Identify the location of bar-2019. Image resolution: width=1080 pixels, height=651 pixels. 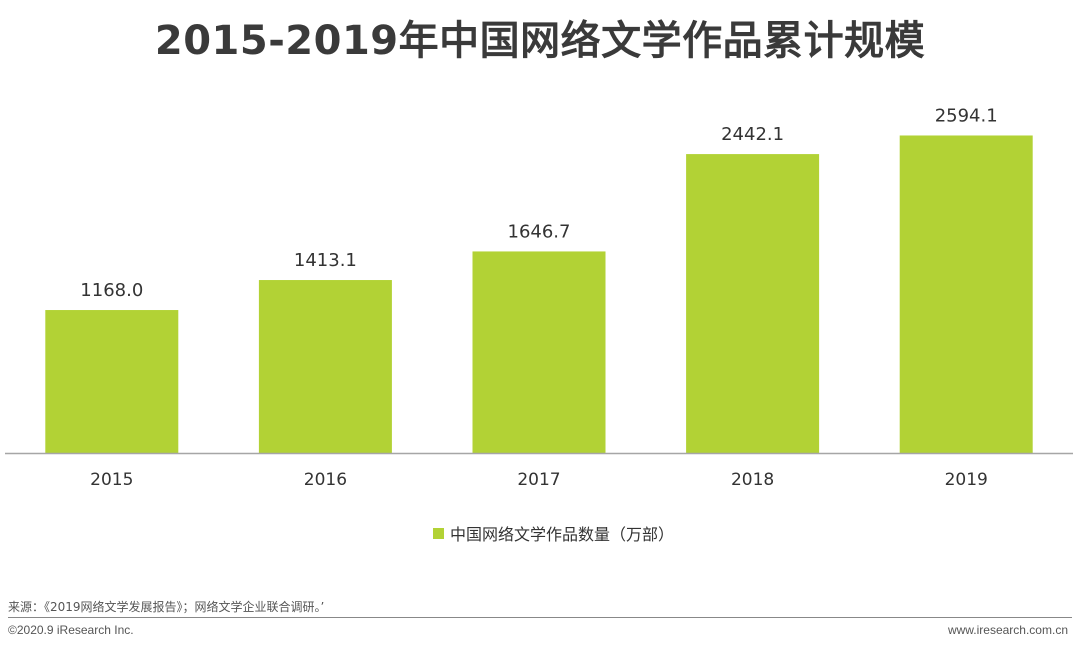
(966, 294).